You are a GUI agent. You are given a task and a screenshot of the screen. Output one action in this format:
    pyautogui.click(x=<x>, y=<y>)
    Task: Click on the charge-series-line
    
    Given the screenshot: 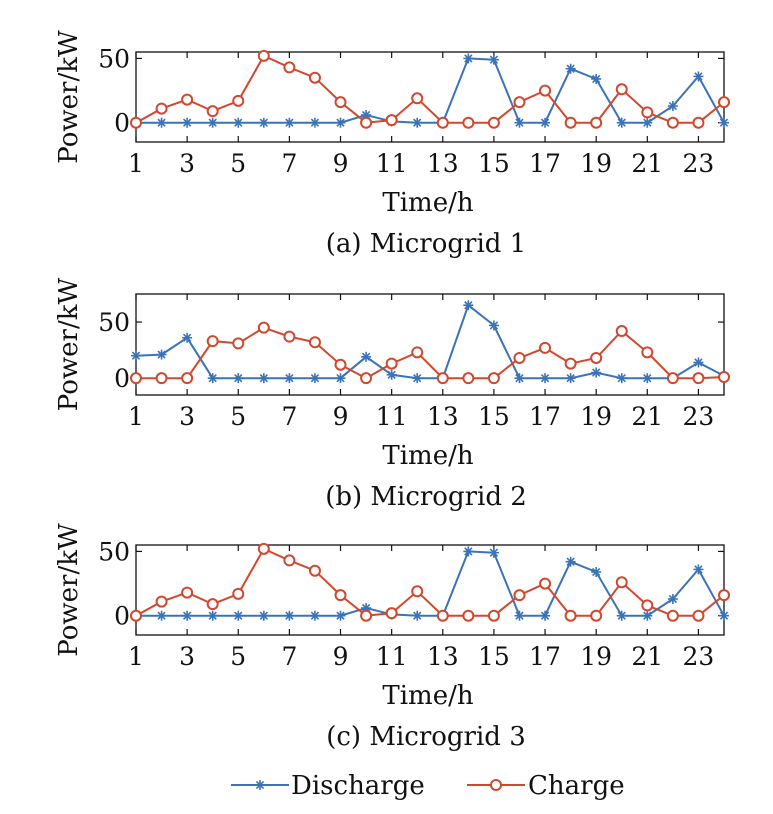 What is the action you would take?
    pyautogui.click(x=430, y=89)
    